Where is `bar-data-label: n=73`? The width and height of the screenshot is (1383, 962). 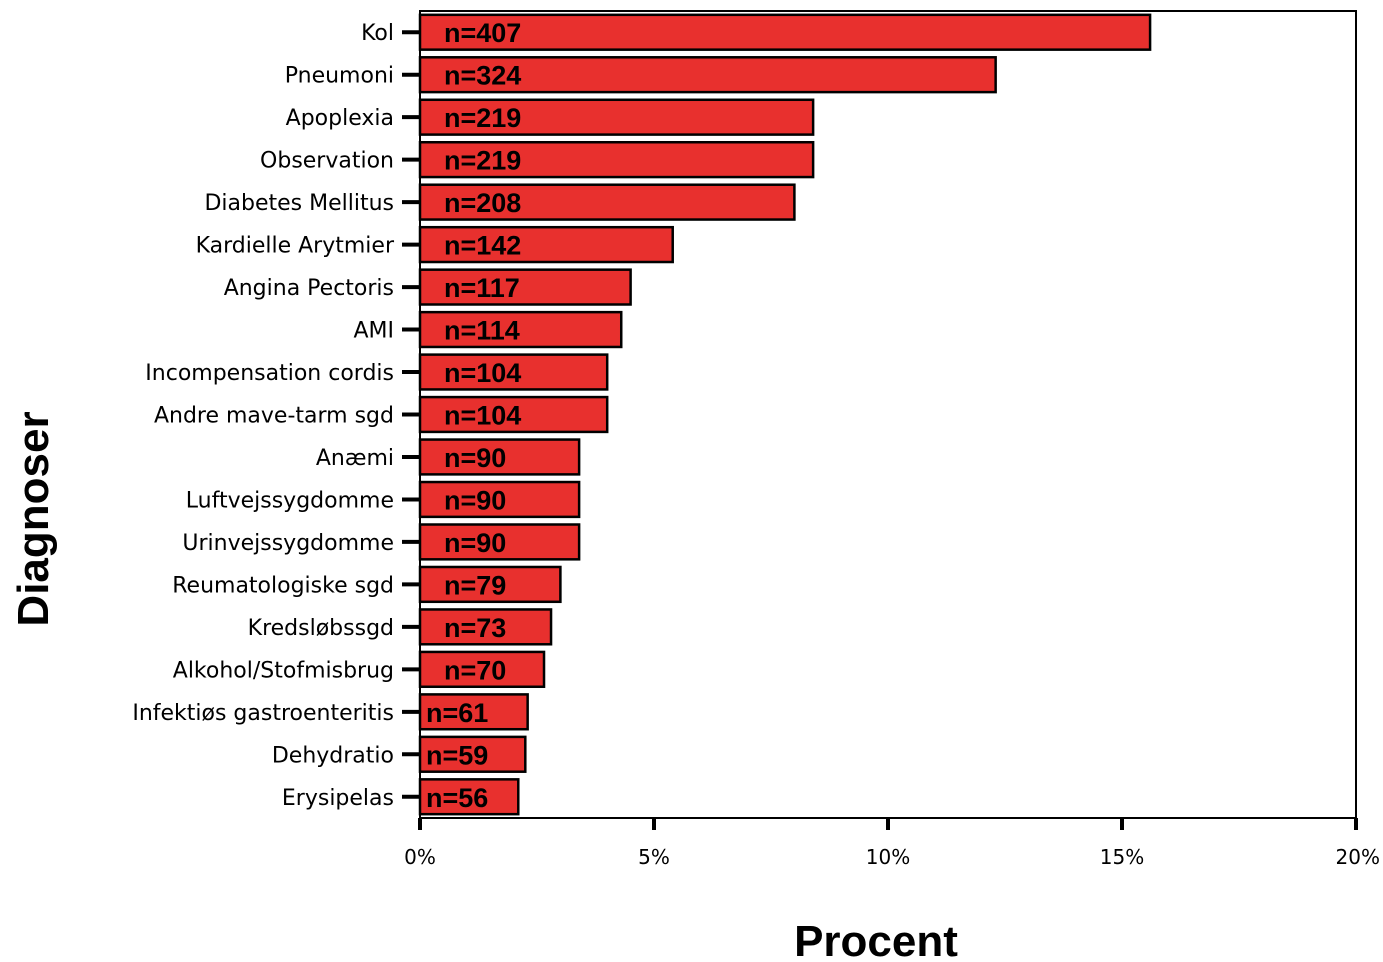
bar-data-label: n=73 is located at coordinates (475, 628).